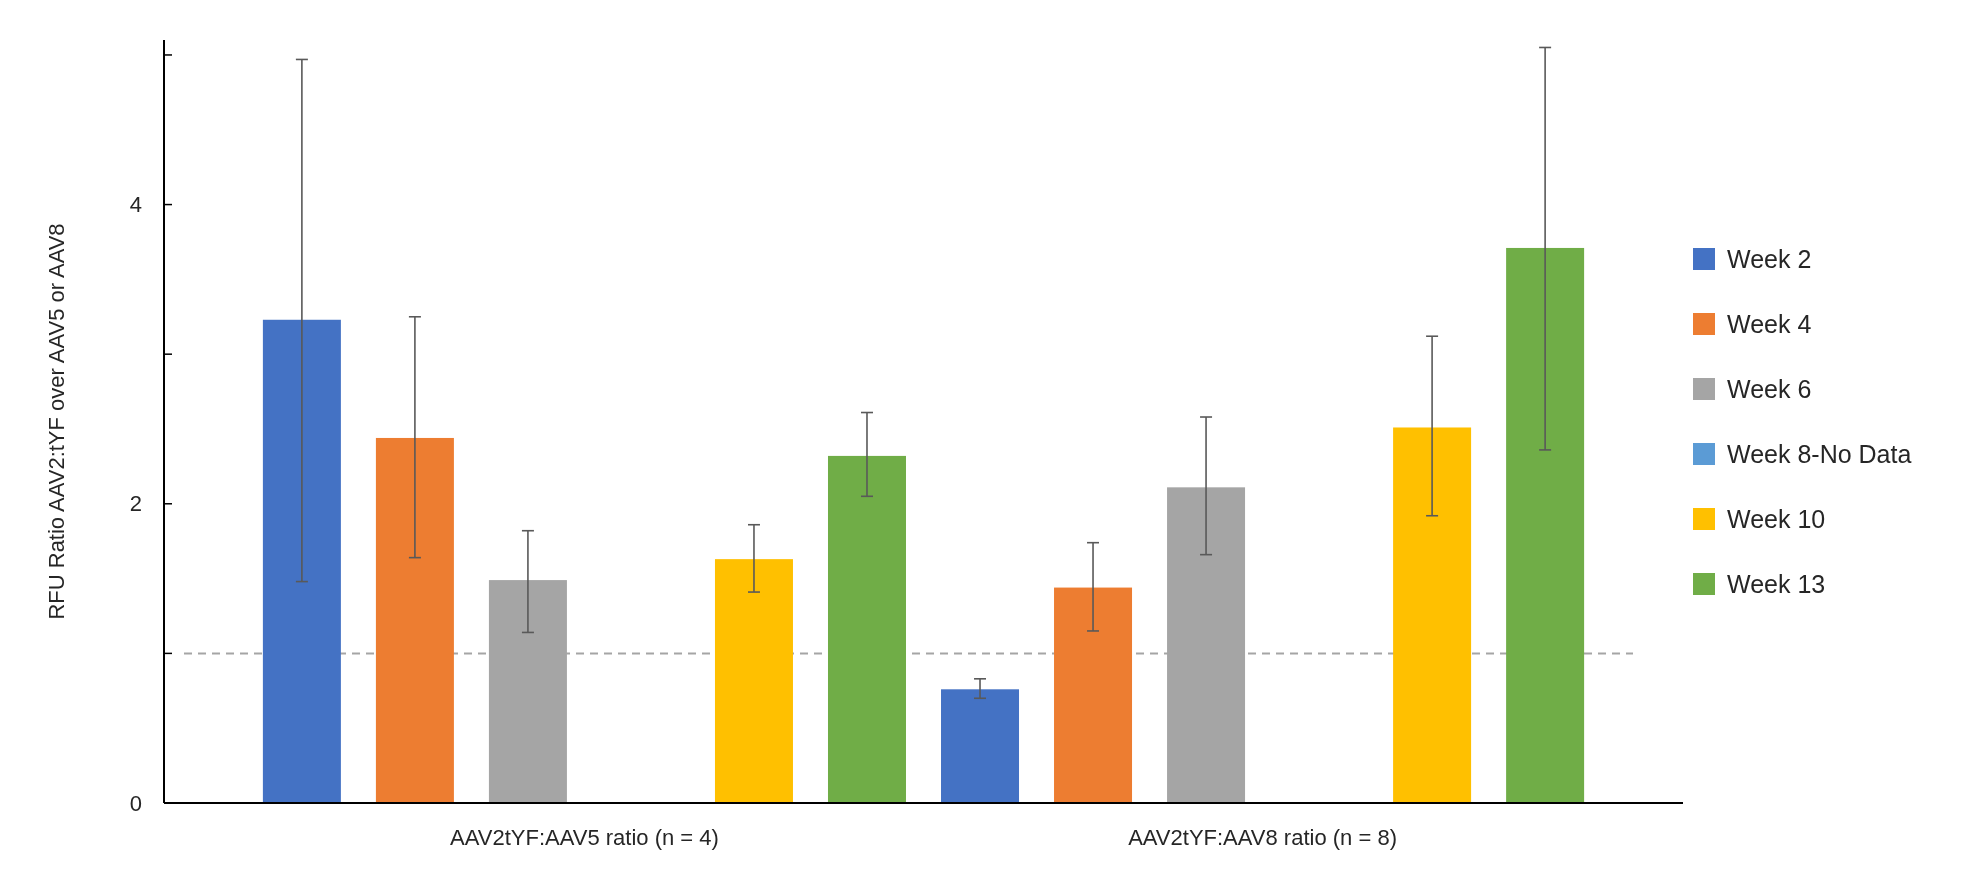  I want to click on legend-label: Week 13, so click(1776, 583).